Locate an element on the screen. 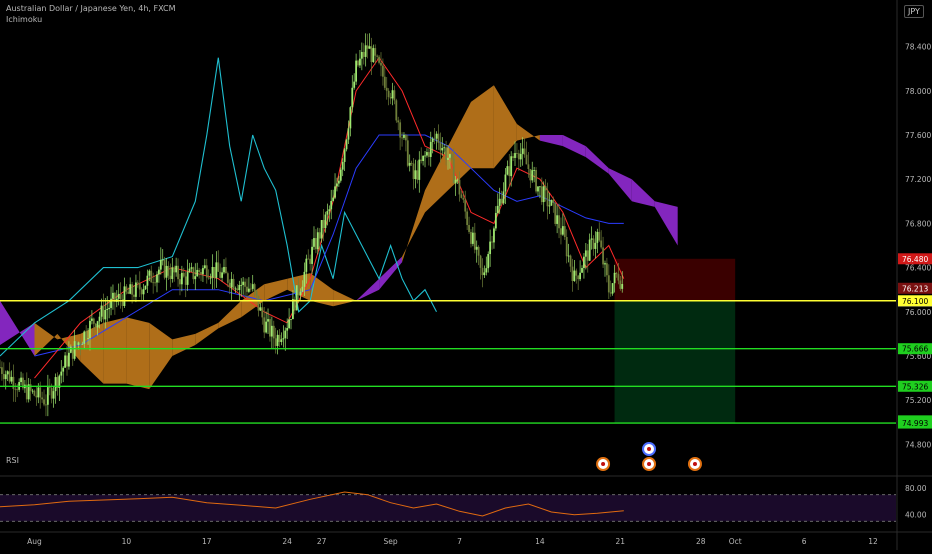 The height and width of the screenshot is (554, 932). rsi-line is located at coordinates (312, 504).